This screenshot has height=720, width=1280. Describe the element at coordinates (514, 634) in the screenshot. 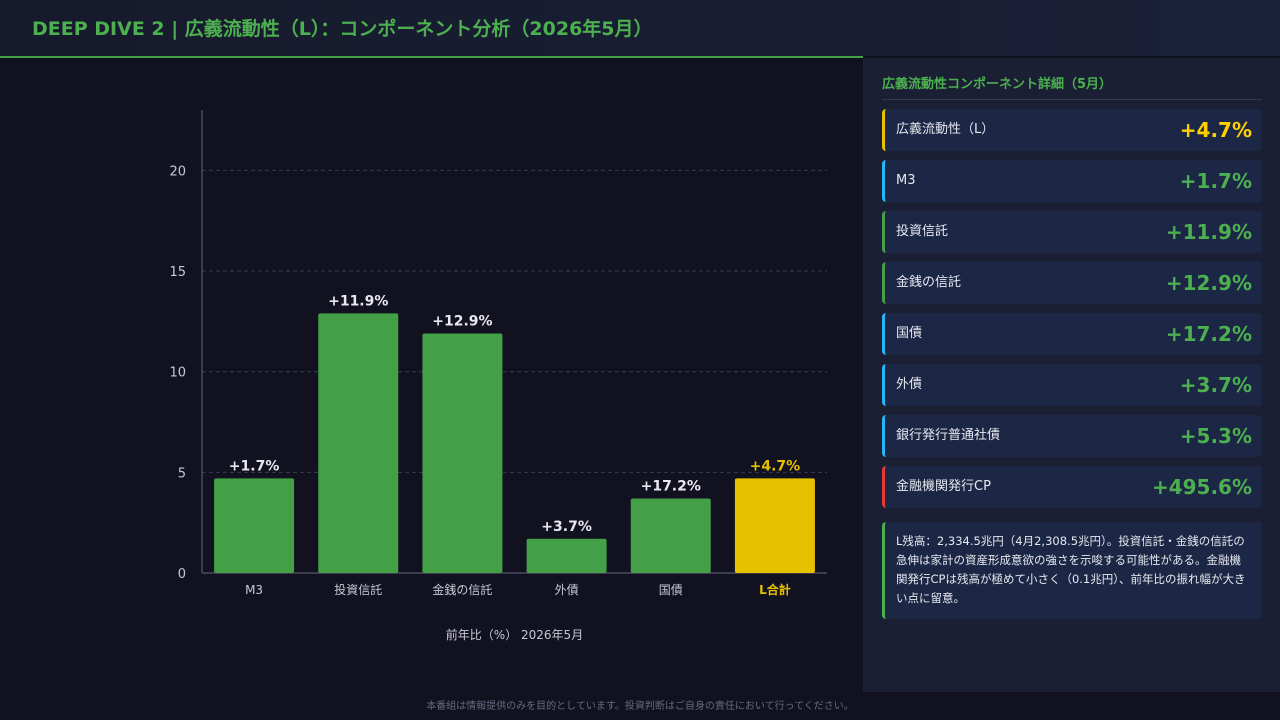

I see `x-axis-label: 前年比（%） 2026年5月` at that location.